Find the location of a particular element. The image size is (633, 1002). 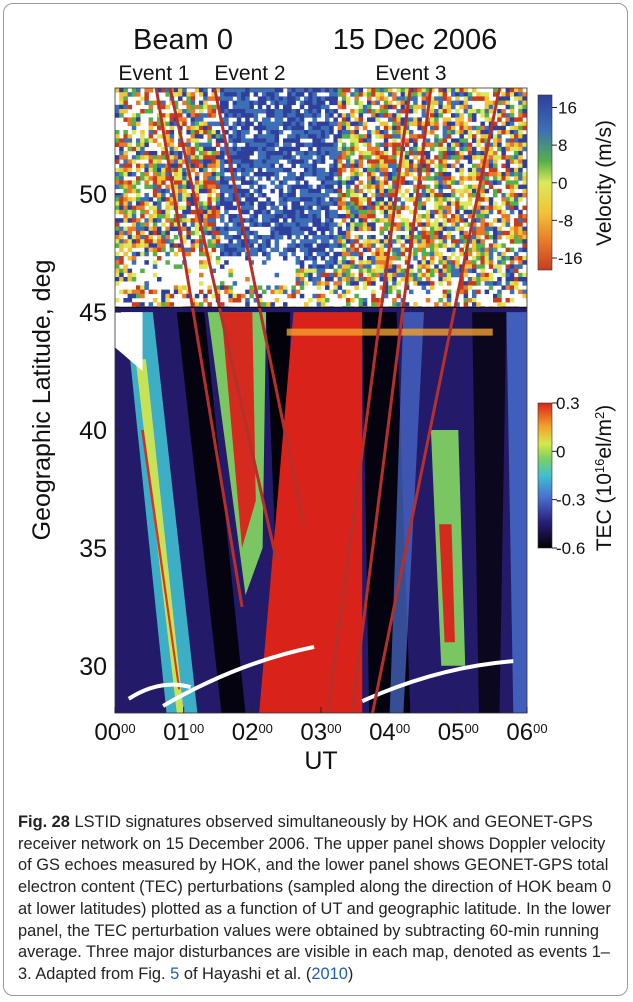

velocity-map is located at coordinates (321, 199).